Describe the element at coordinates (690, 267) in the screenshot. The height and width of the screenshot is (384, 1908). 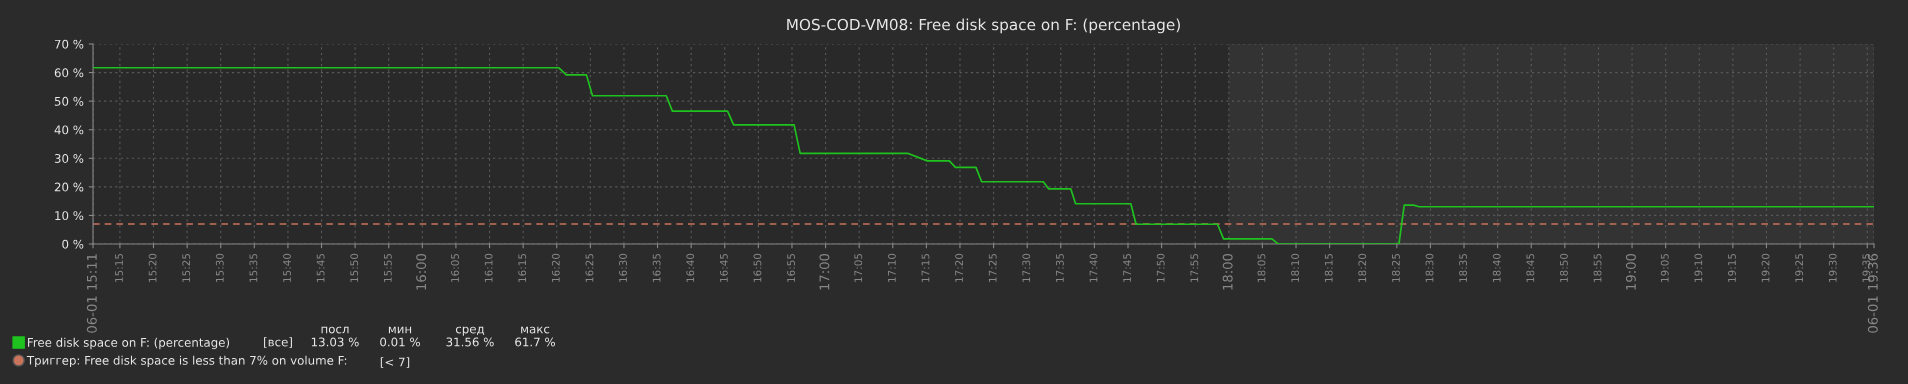
I see `x-tick-label: 16:40` at that location.